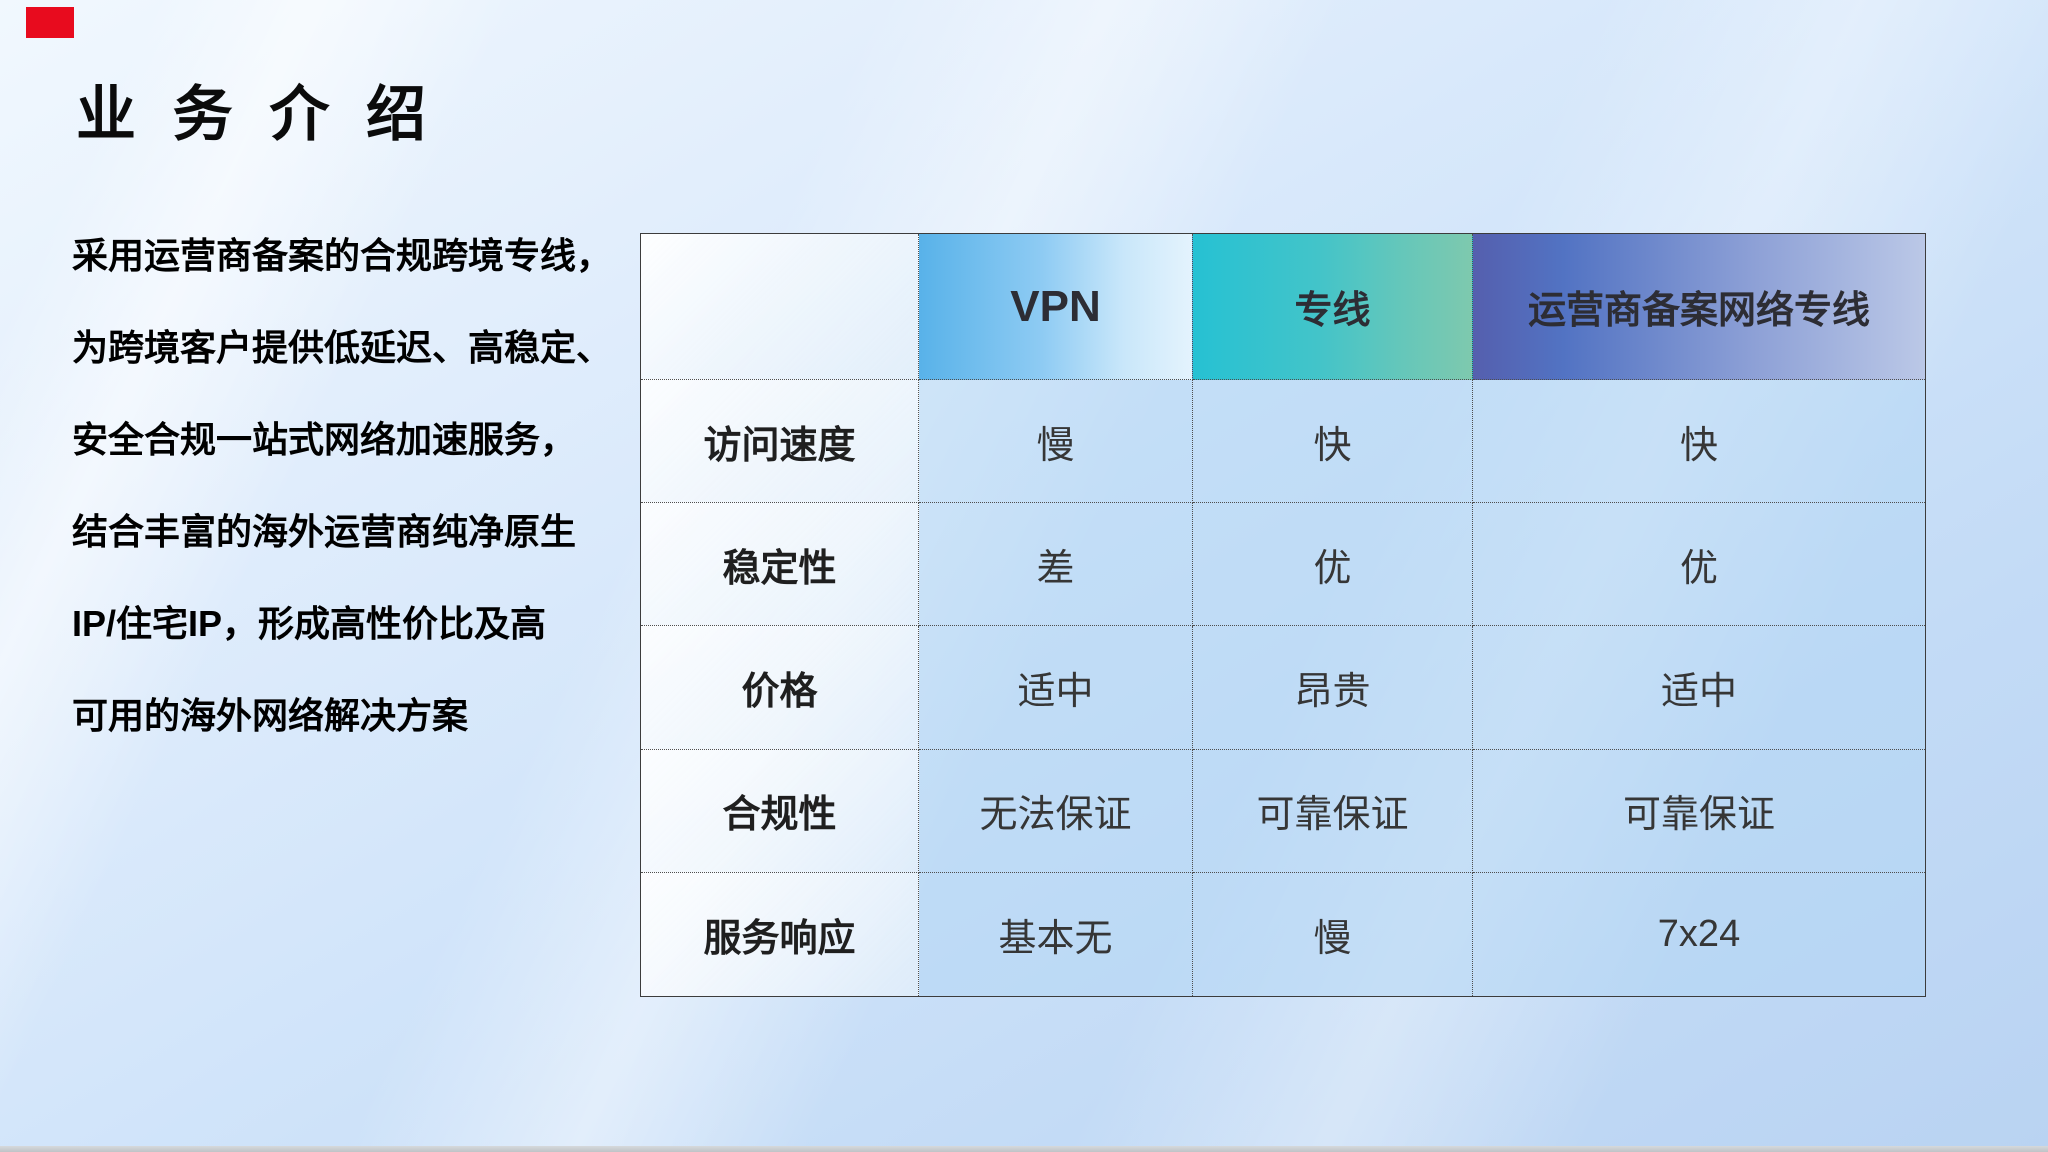  Describe the element at coordinates (1333, 688) in the screenshot. I see `cell-price-line: 昂贵` at that location.